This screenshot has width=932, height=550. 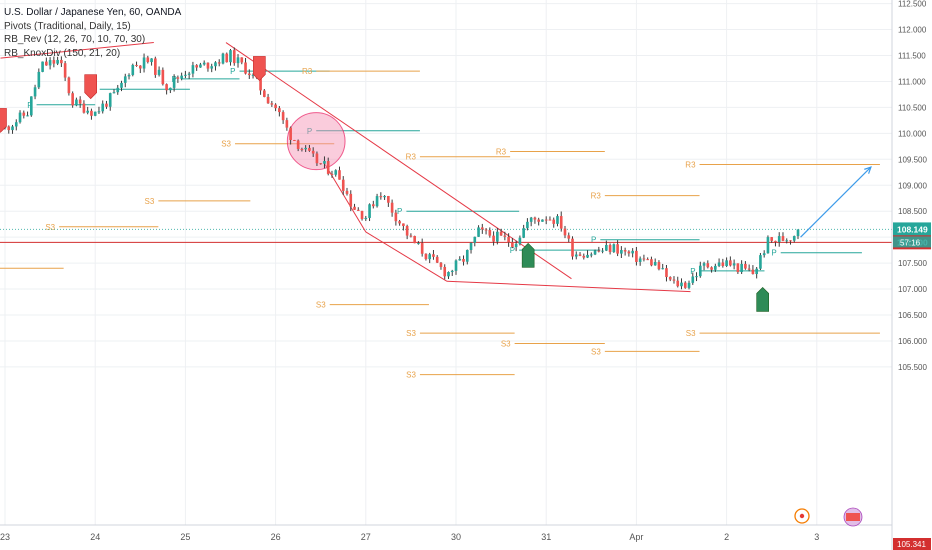 What do you see at coordinates (912, 275) in the screenshot?
I see `price-axis-background` at bounding box center [912, 275].